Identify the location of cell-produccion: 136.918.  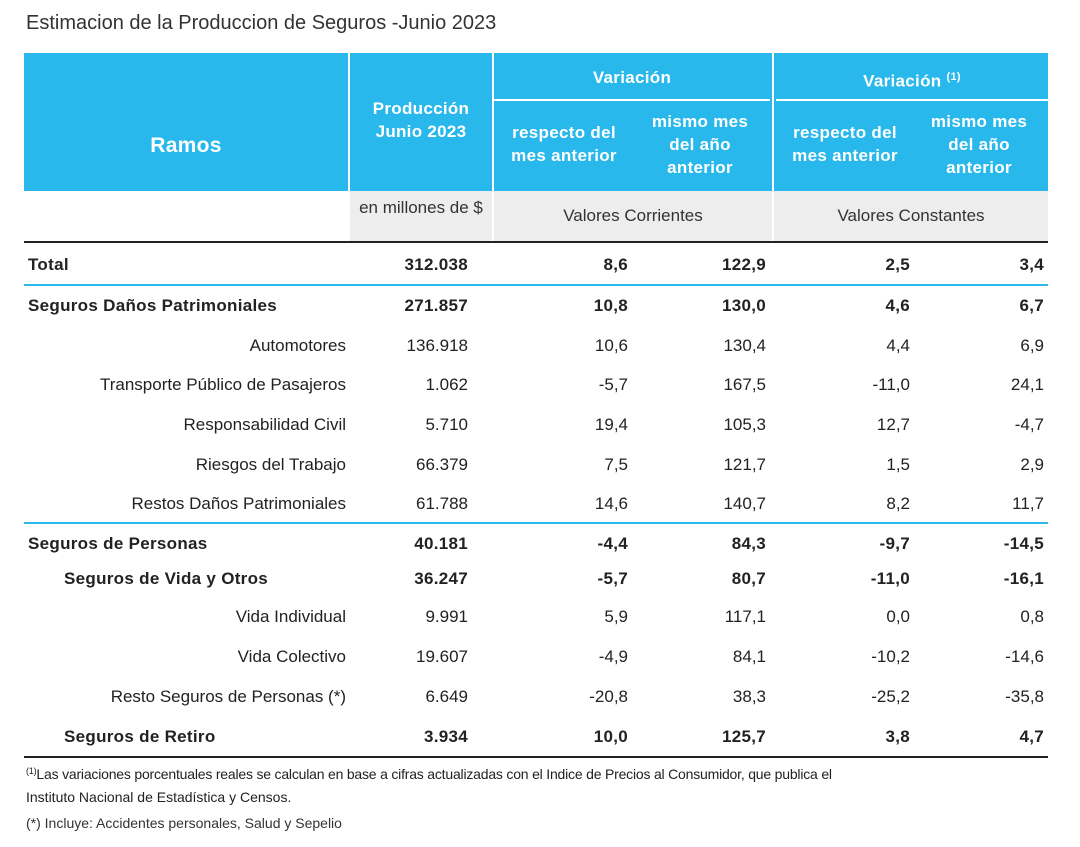
(437, 345).